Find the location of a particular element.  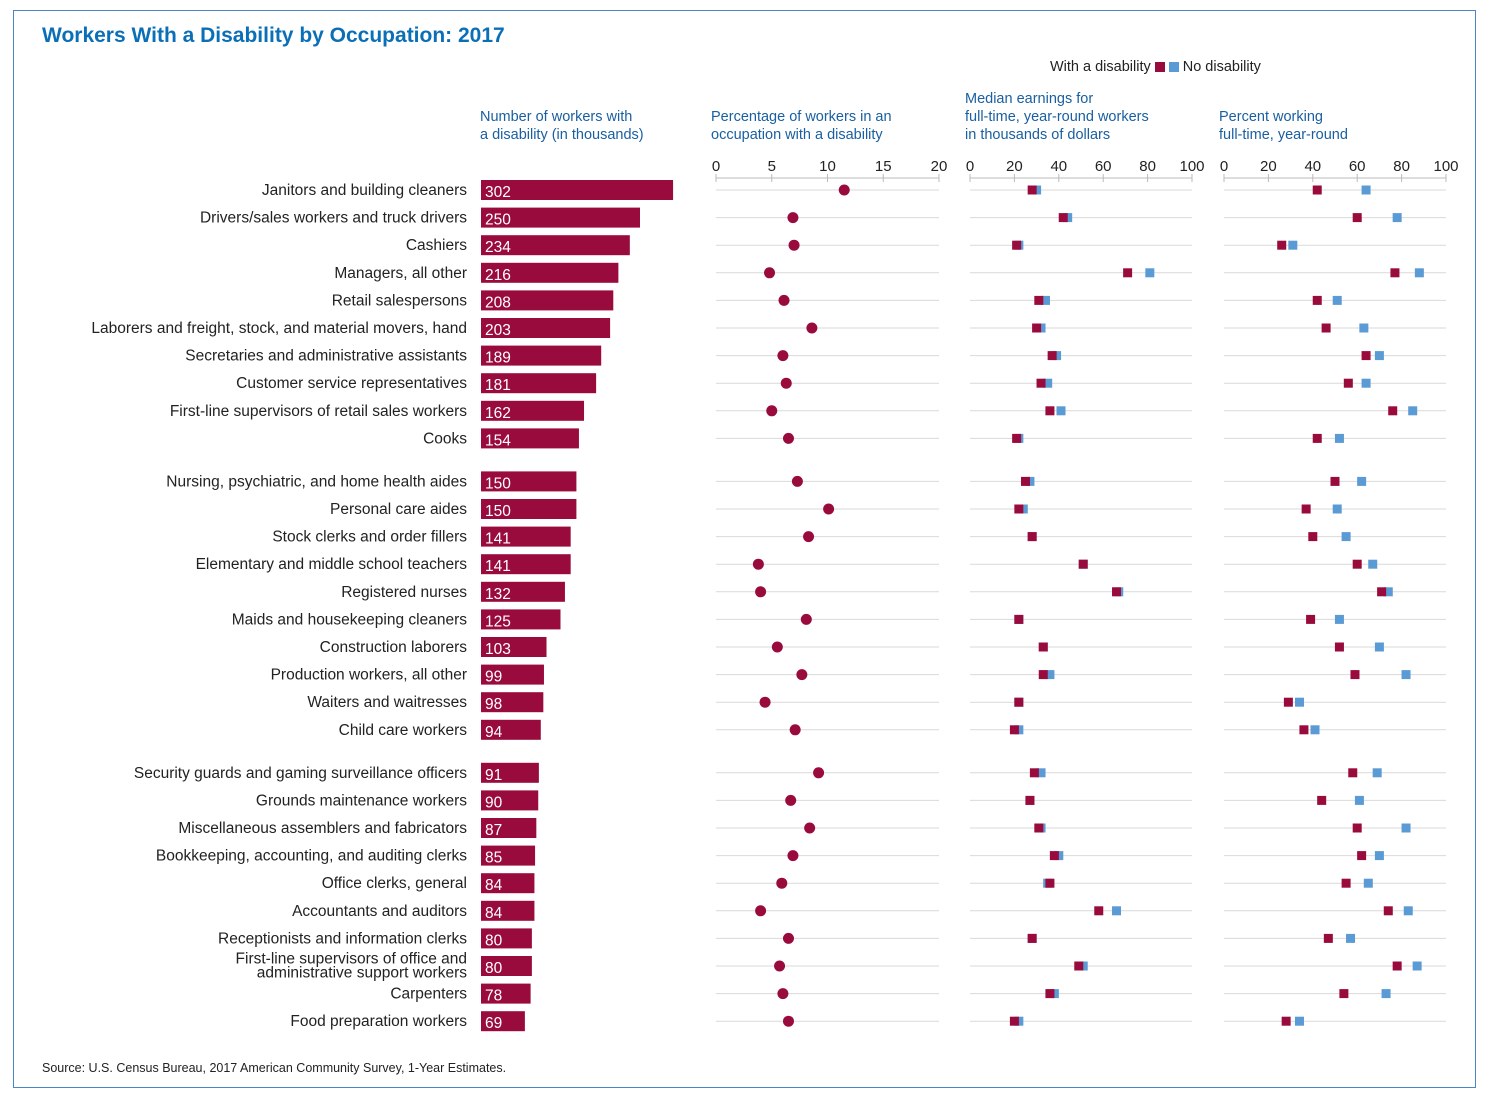

x-tick-label: 40 is located at coordinates (1058, 166).